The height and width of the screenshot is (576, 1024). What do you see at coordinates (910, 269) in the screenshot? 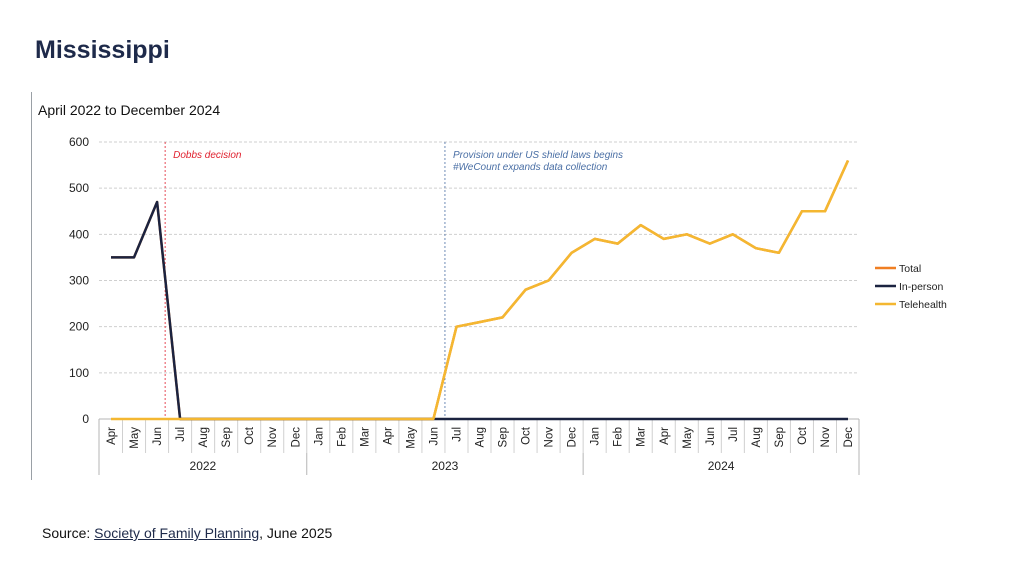
I see `legend-label: Total` at bounding box center [910, 269].